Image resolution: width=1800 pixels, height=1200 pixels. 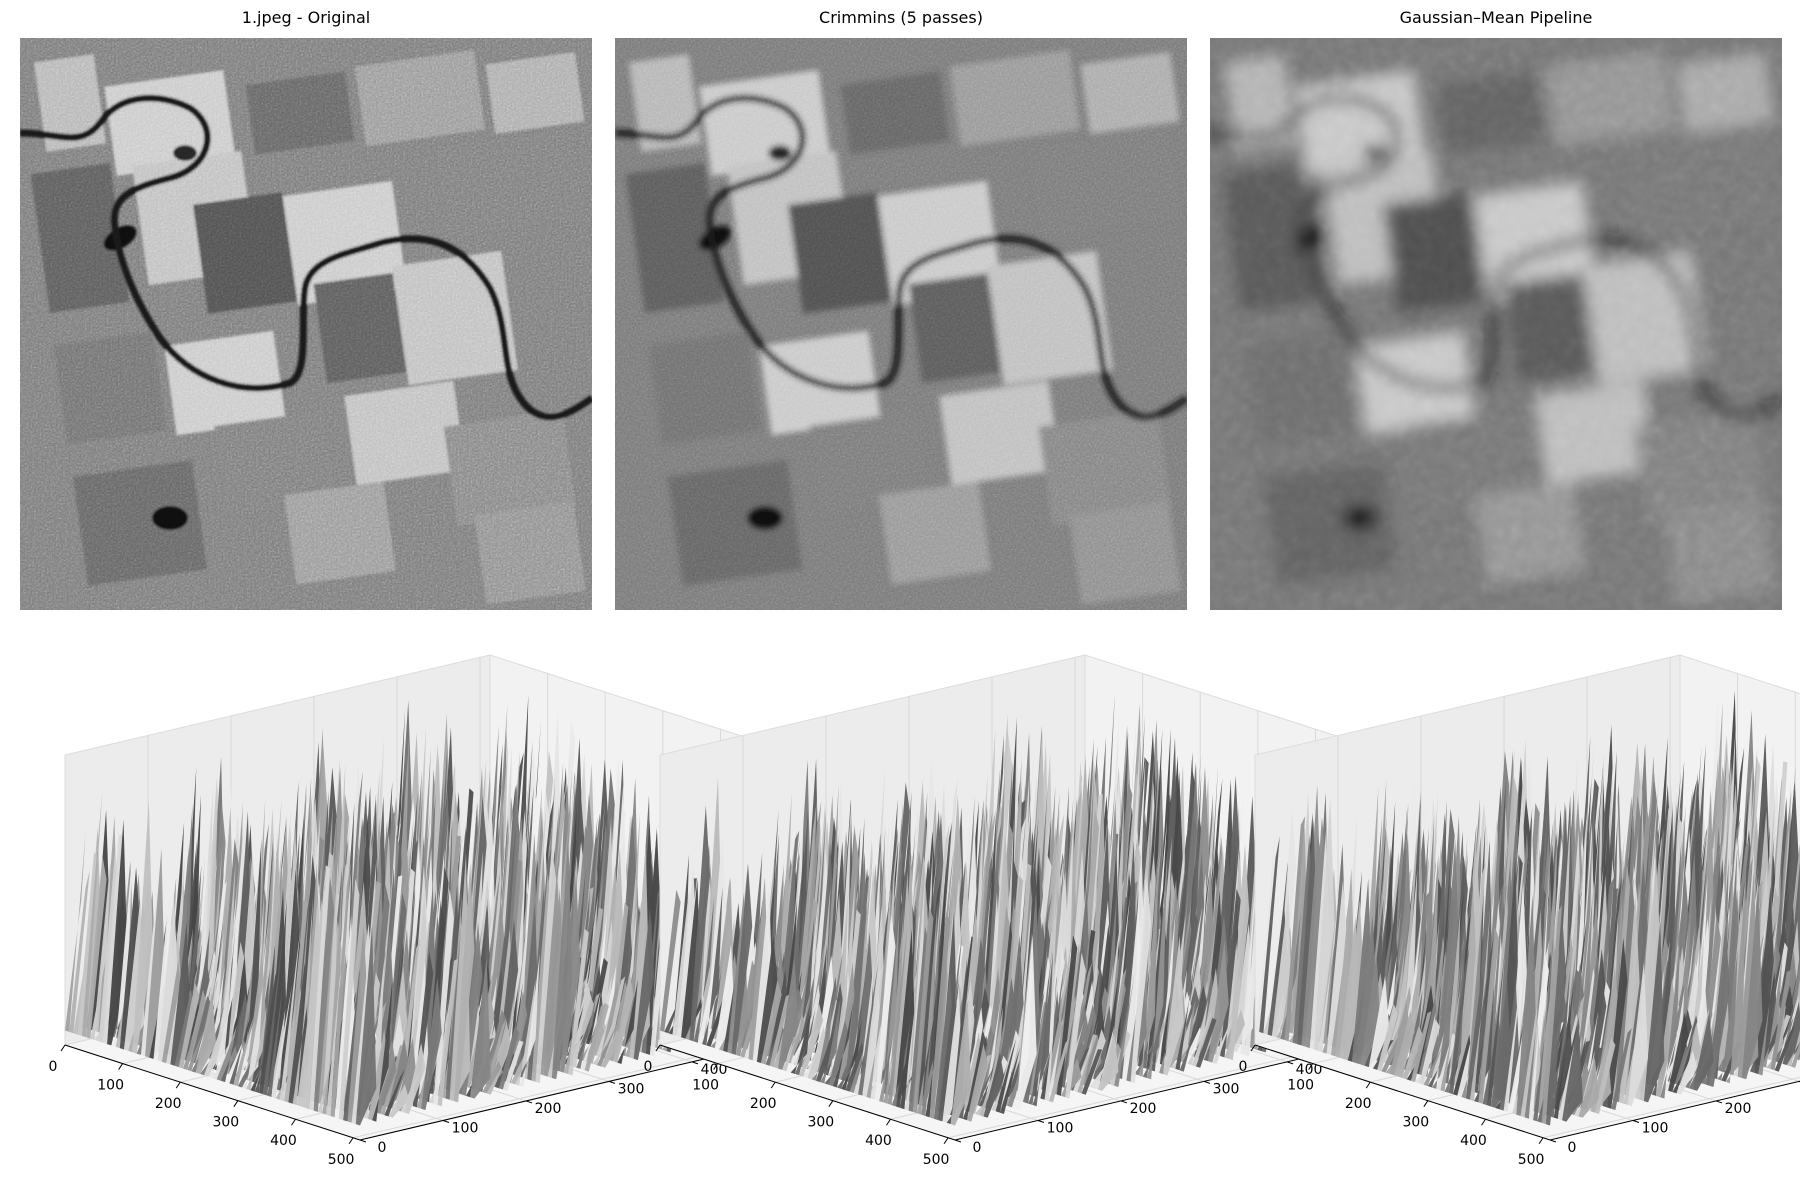 I want to click on panel-title-original: 1.jpeg - Original, so click(x=306, y=17).